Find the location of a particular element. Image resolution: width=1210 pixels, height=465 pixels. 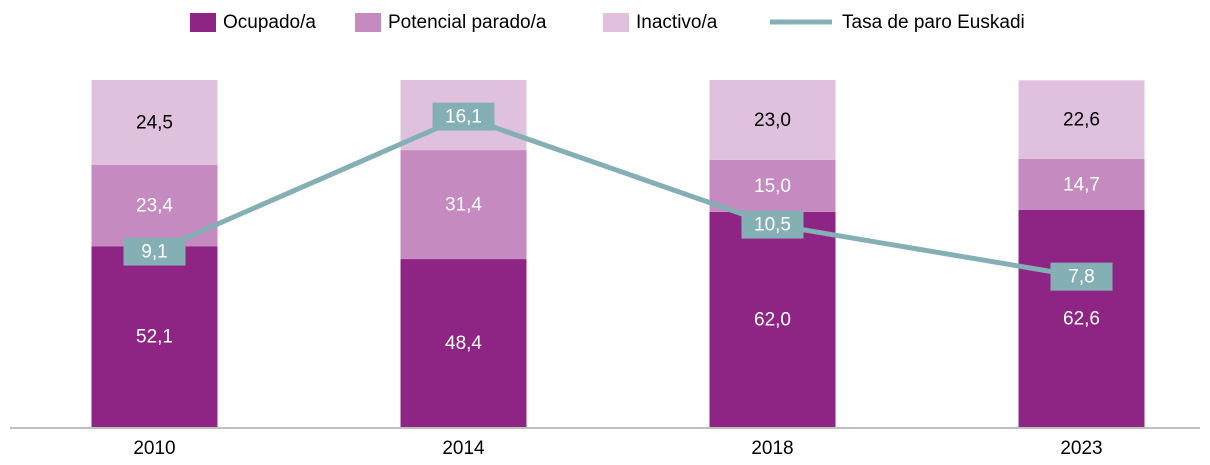

data-label: 22,6 is located at coordinates (1081, 120).